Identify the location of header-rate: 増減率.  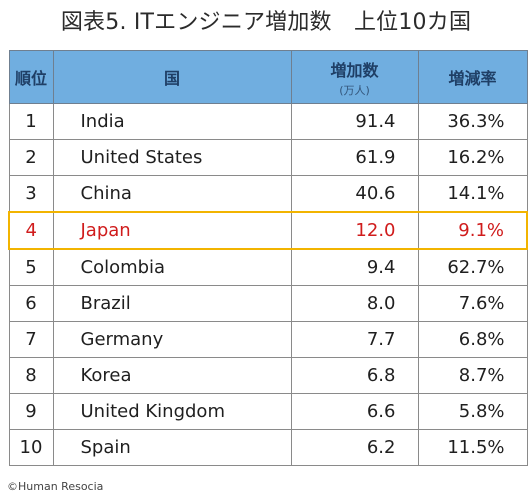
(472, 77).